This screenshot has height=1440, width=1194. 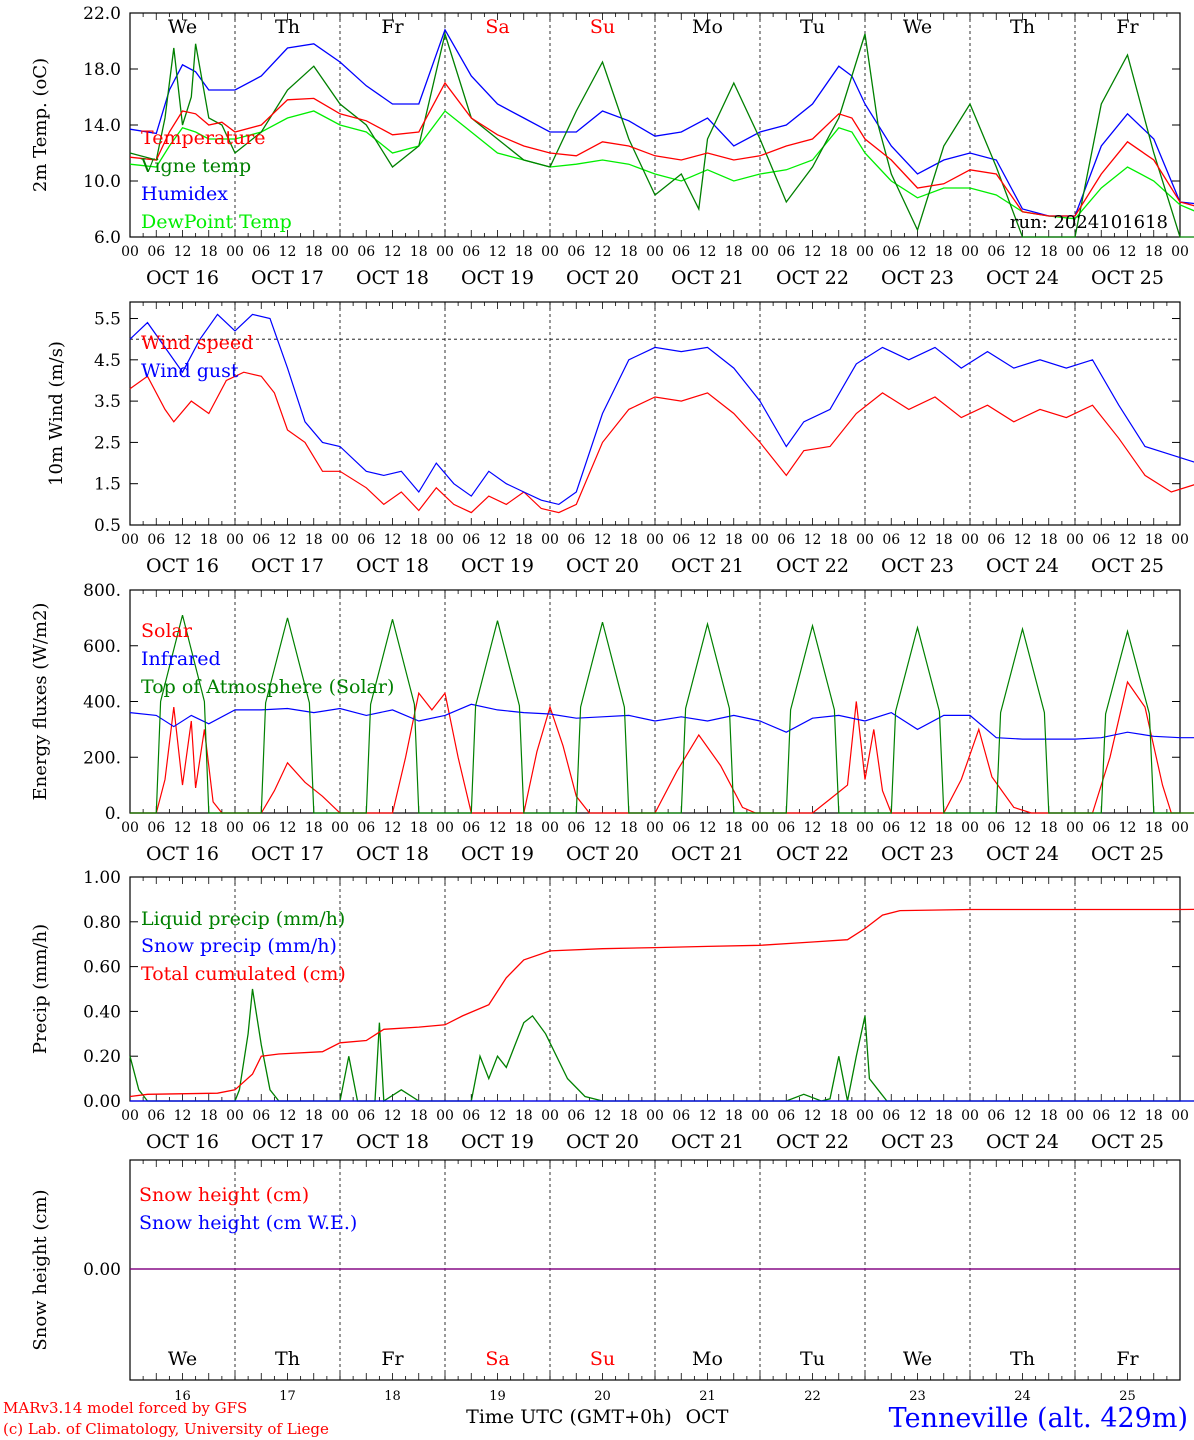 What do you see at coordinates (239, 946) in the screenshot?
I see `legend-entry: Snow precip (mm/h)` at bounding box center [239, 946].